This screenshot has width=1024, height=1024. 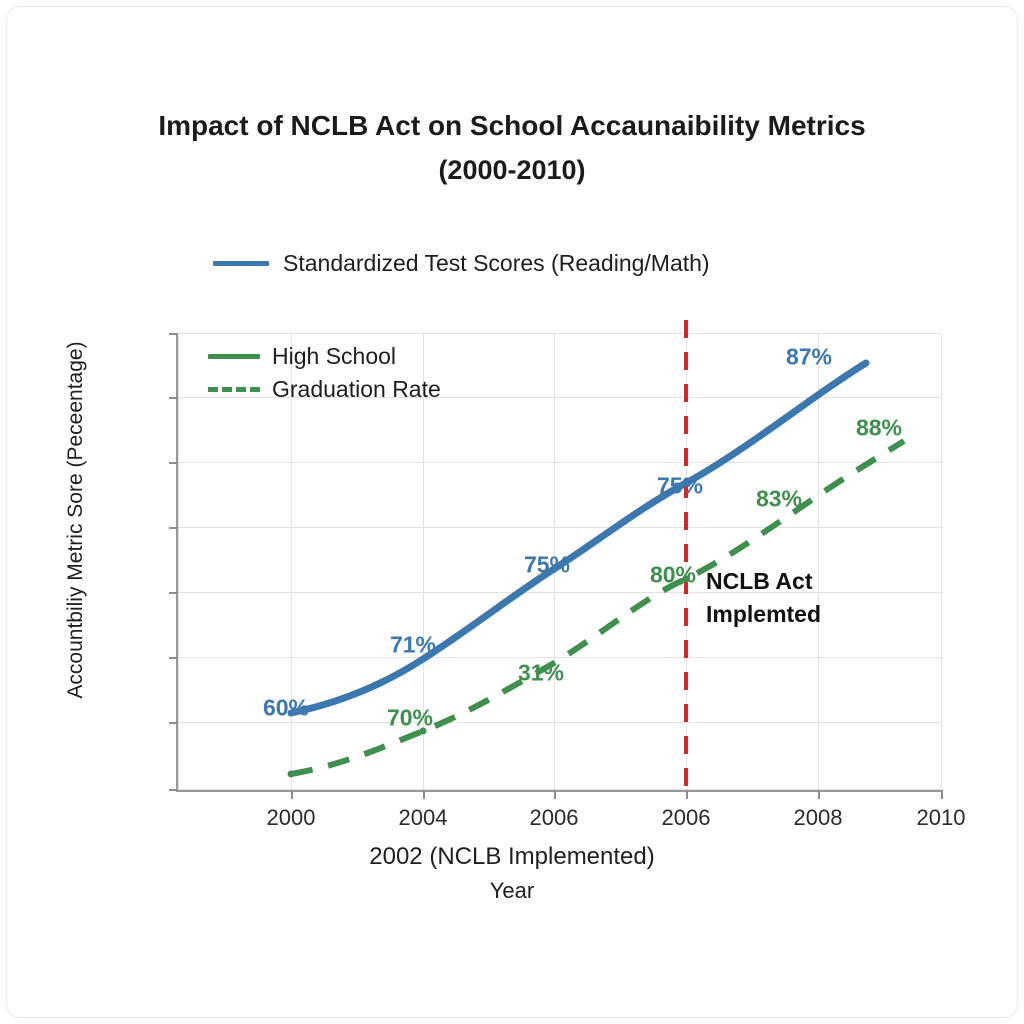 I want to click on legend-entry-graduation-rate: Graduation Rate, so click(x=324, y=389).